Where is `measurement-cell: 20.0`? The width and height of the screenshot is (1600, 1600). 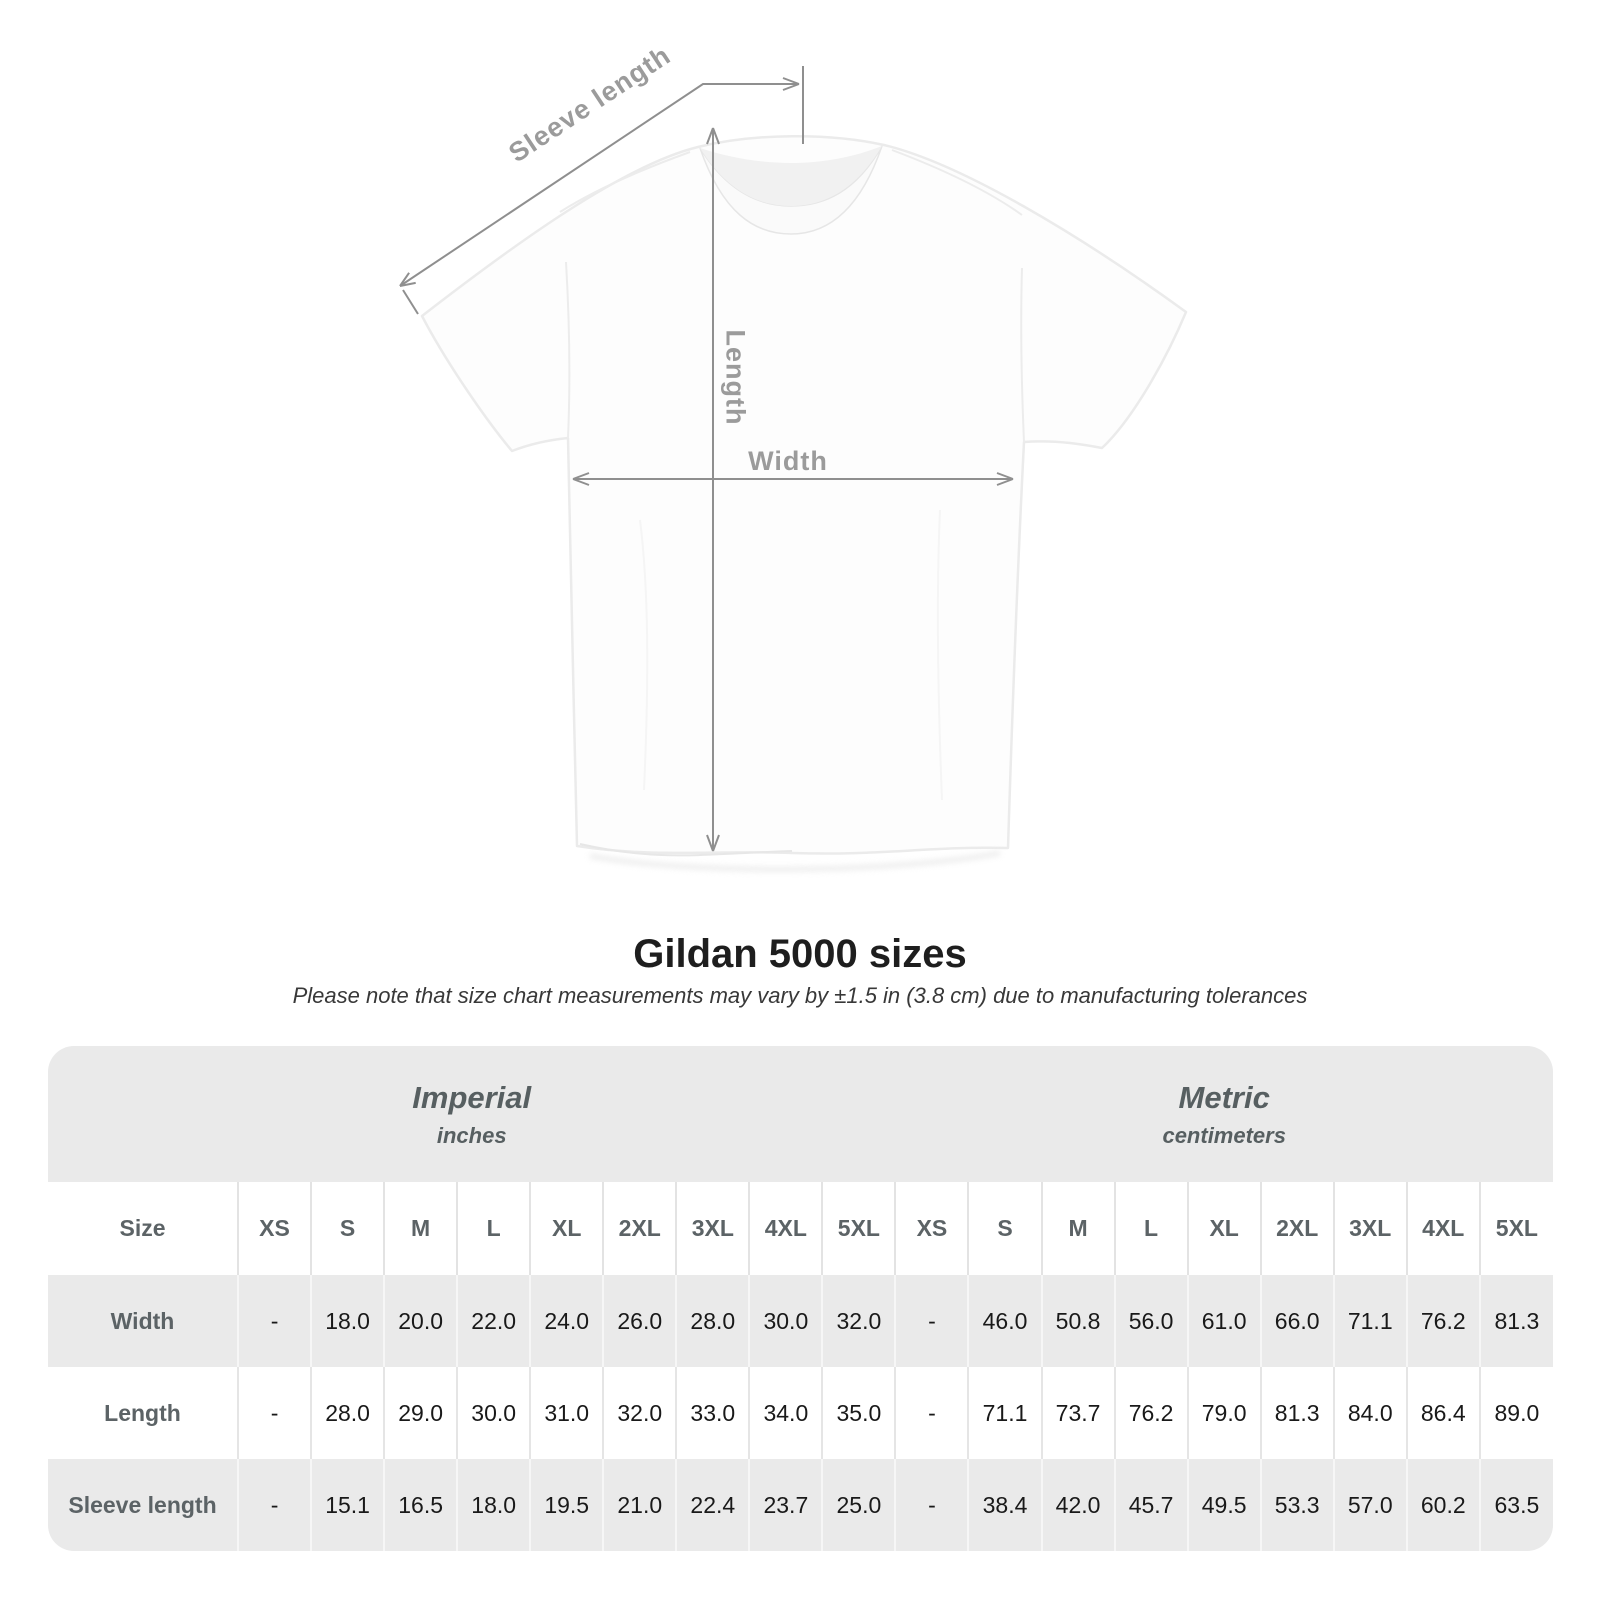
measurement-cell: 20.0 is located at coordinates (420, 1321).